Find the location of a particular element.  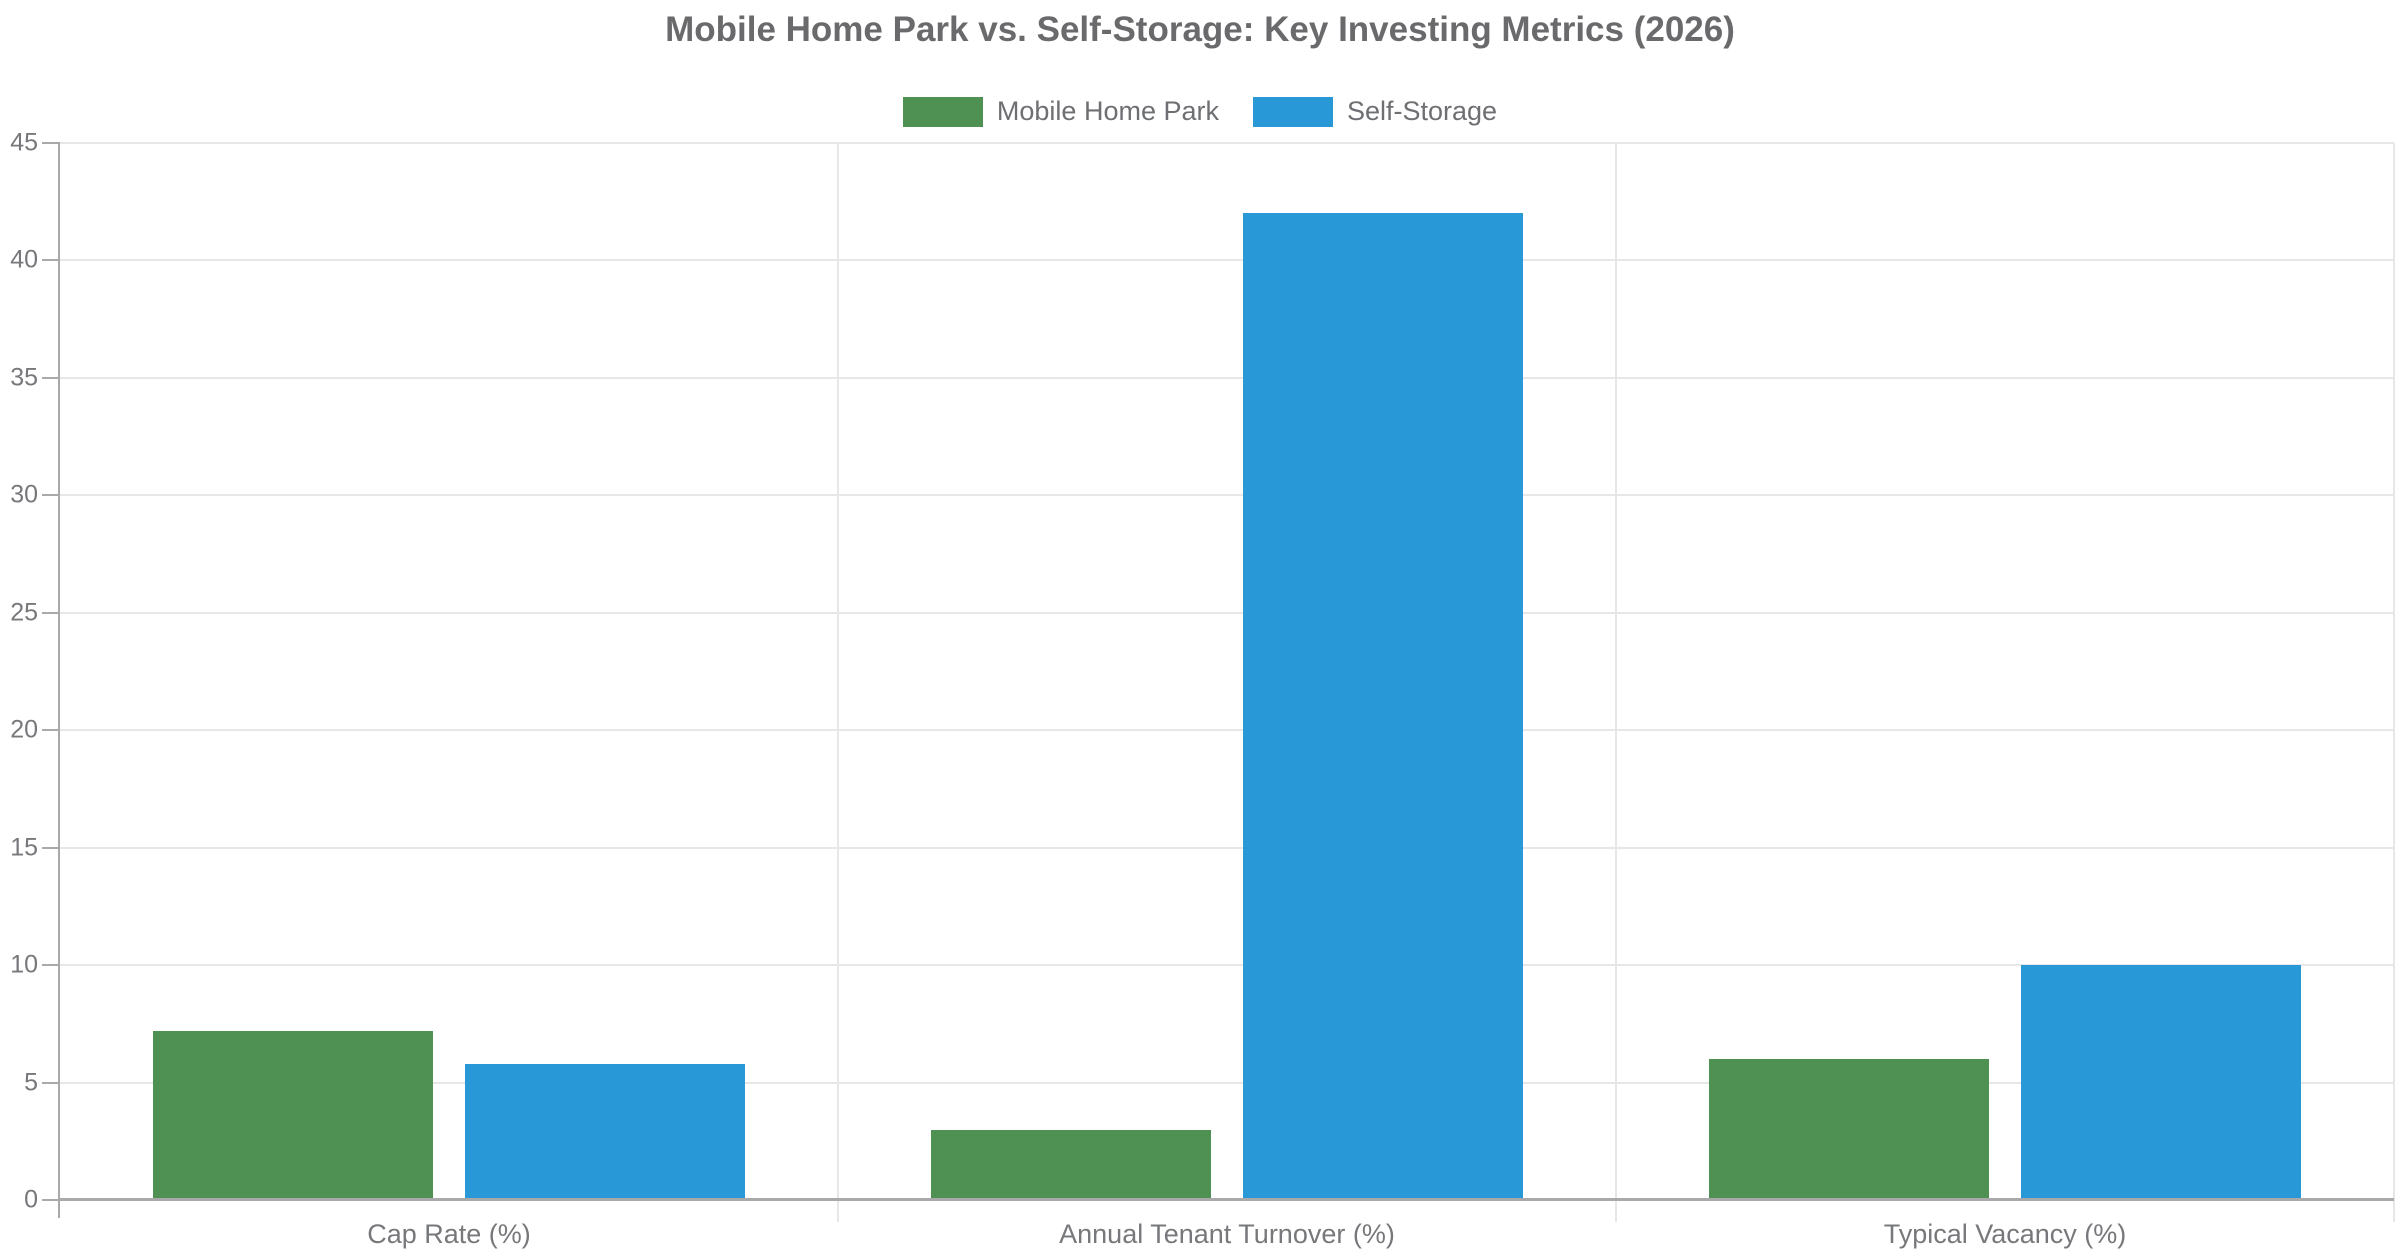

y-tick-label: 15 is located at coordinates (24, 847).